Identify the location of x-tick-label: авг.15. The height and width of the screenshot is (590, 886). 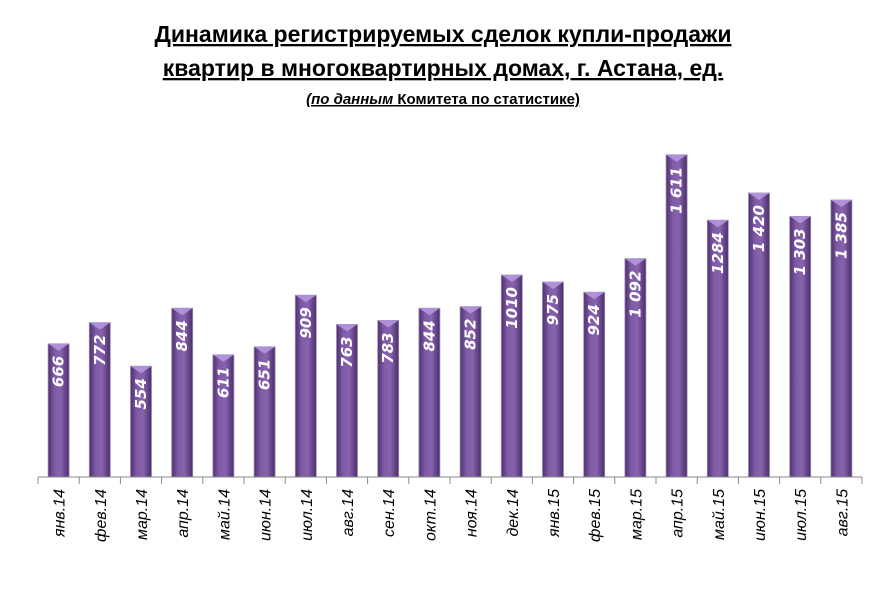
(842, 512).